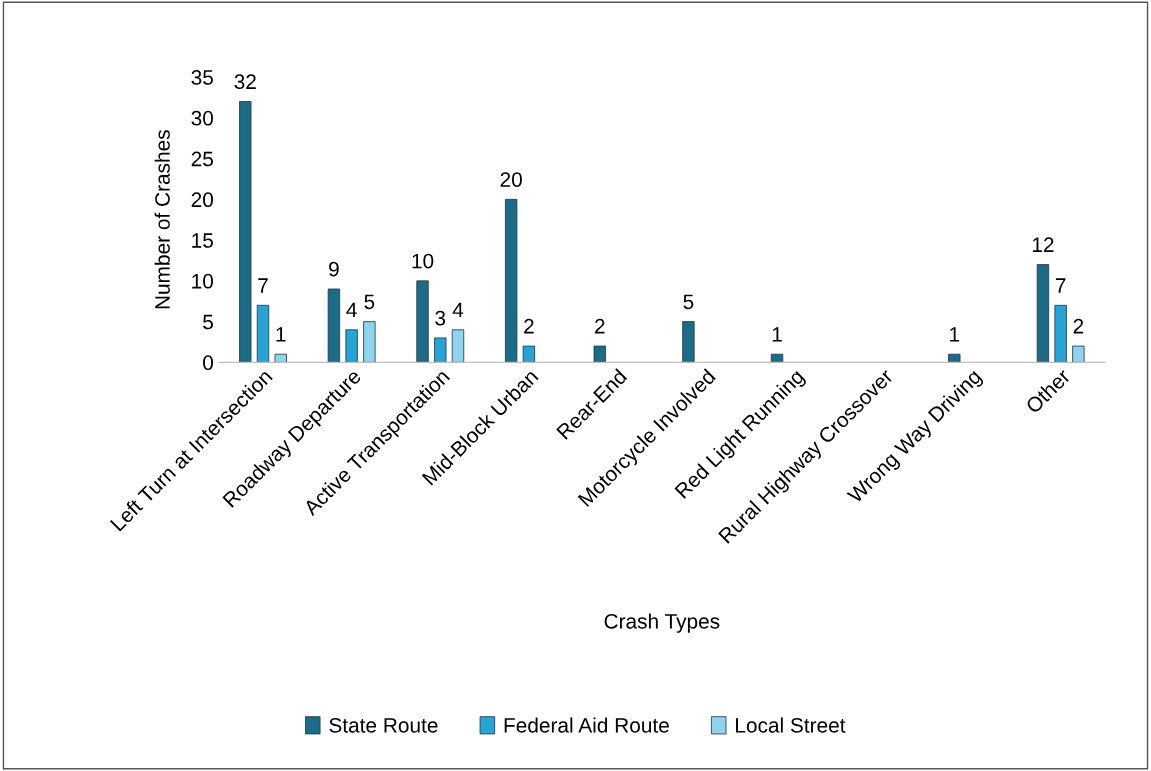  Describe the element at coordinates (203, 281) in the screenshot. I see `y-tick-label: 10` at that location.